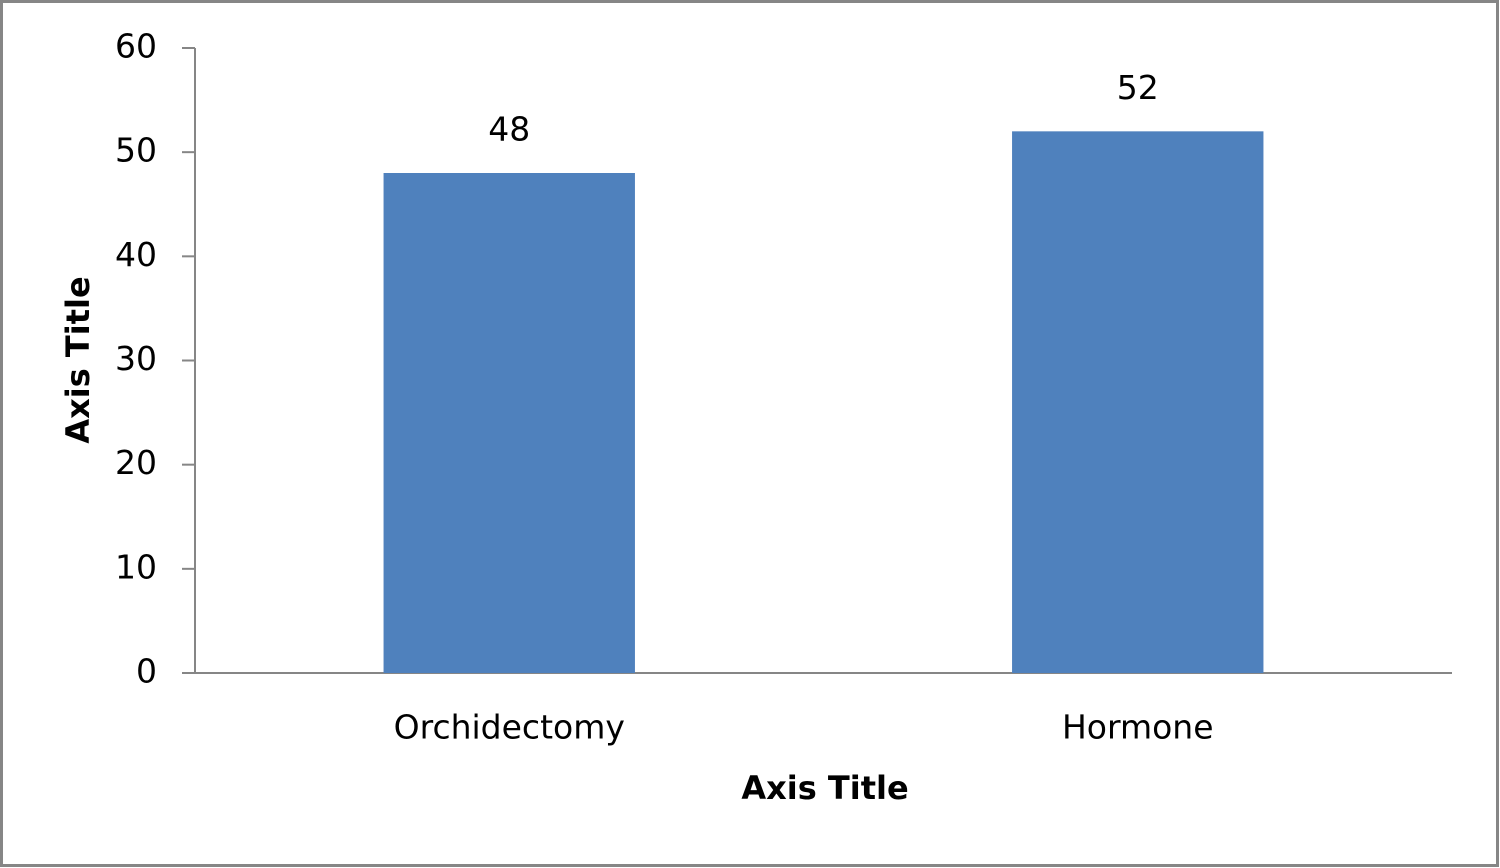 Image resolution: width=1500 pixels, height=868 pixels. What do you see at coordinates (136, 150) in the screenshot?
I see `y-tick-label: 50` at bounding box center [136, 150].